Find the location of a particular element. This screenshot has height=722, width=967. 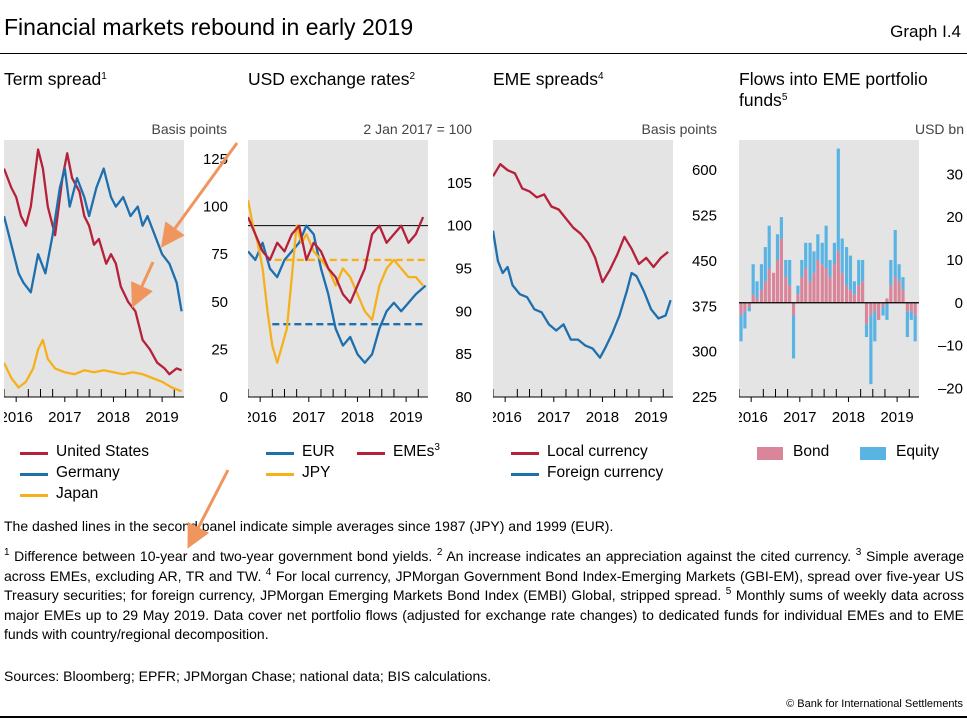

y-tick-label: 100 is located at coordinates (215, 207).